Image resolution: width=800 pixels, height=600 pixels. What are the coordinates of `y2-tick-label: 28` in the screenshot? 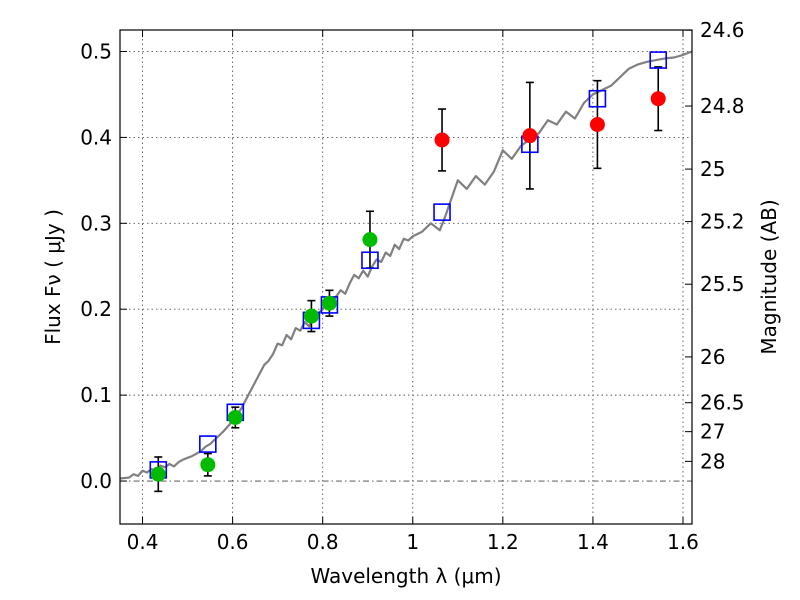 It's located at (712, 461).